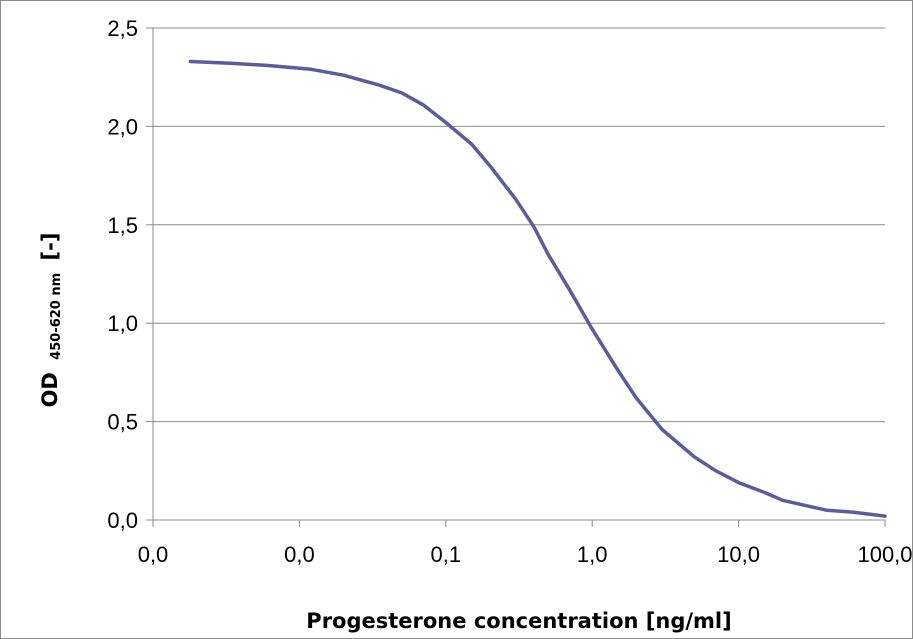 Image resolution: width=913 pixels, height=639 pixels. Describe the element at coordinates (738, 554) in the screenshot. I see `x-tick-label: 10,0` at that location.